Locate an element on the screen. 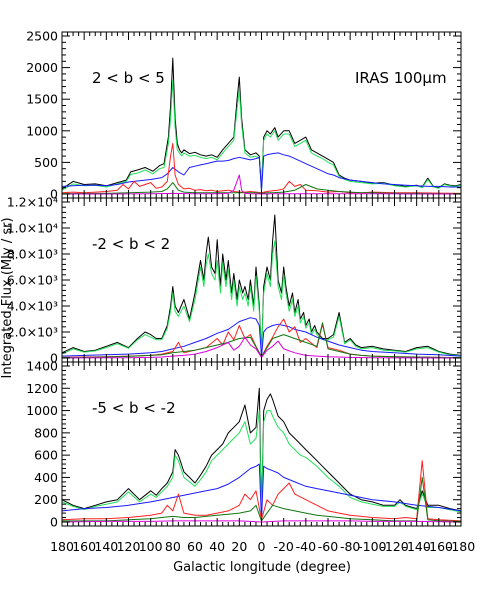 This screenshot has width=480, height=591. x-tick-label: -100 is located at coordinates (372, 546).